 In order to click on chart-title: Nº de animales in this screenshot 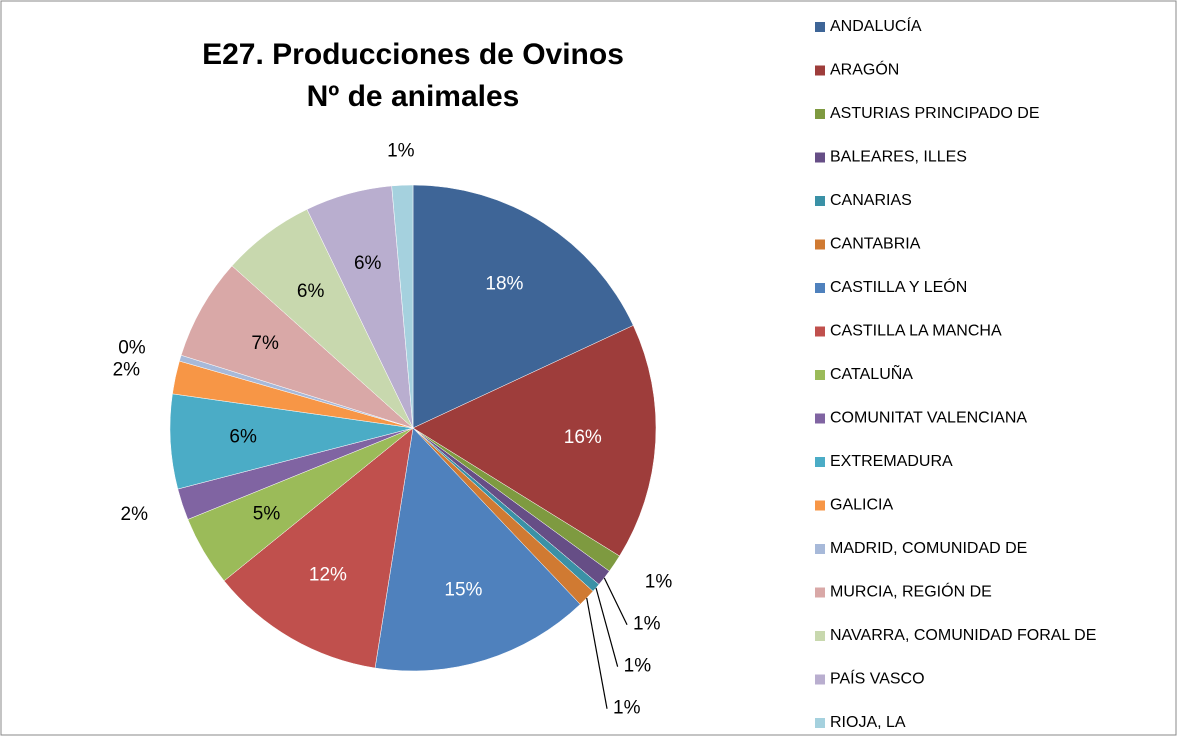, I will do `click(413, 96)`.